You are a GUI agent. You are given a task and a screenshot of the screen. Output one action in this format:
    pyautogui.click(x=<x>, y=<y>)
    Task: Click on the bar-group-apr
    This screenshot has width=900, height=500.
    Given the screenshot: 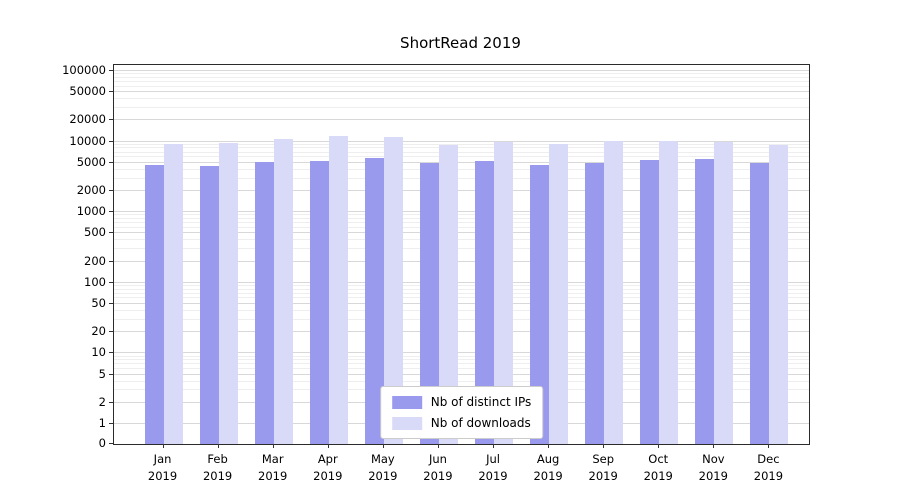 What is the action you would take?
    pyautogui.click(x=328, y=289)
    